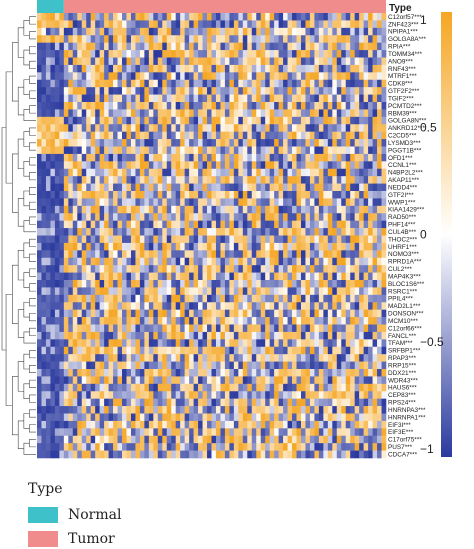  I want to click on gene-label: CEP83***, so click(402, 395).